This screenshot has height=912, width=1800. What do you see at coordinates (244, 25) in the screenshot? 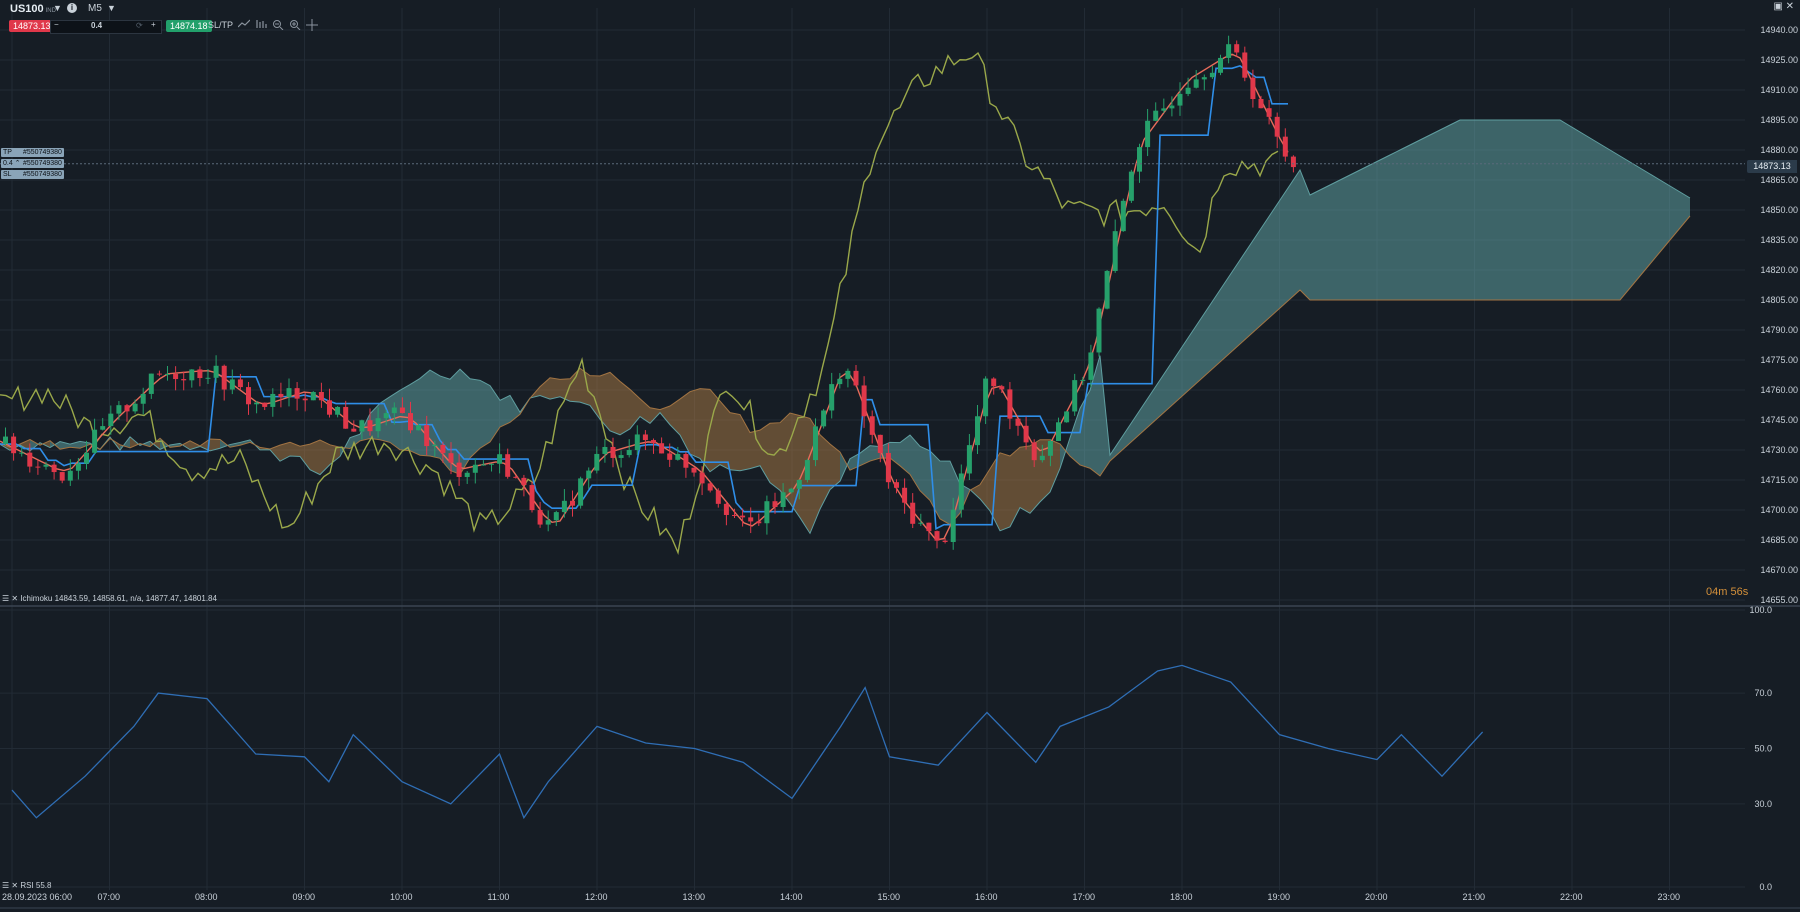
I see `line-icon` at bounding box center [244, 25].